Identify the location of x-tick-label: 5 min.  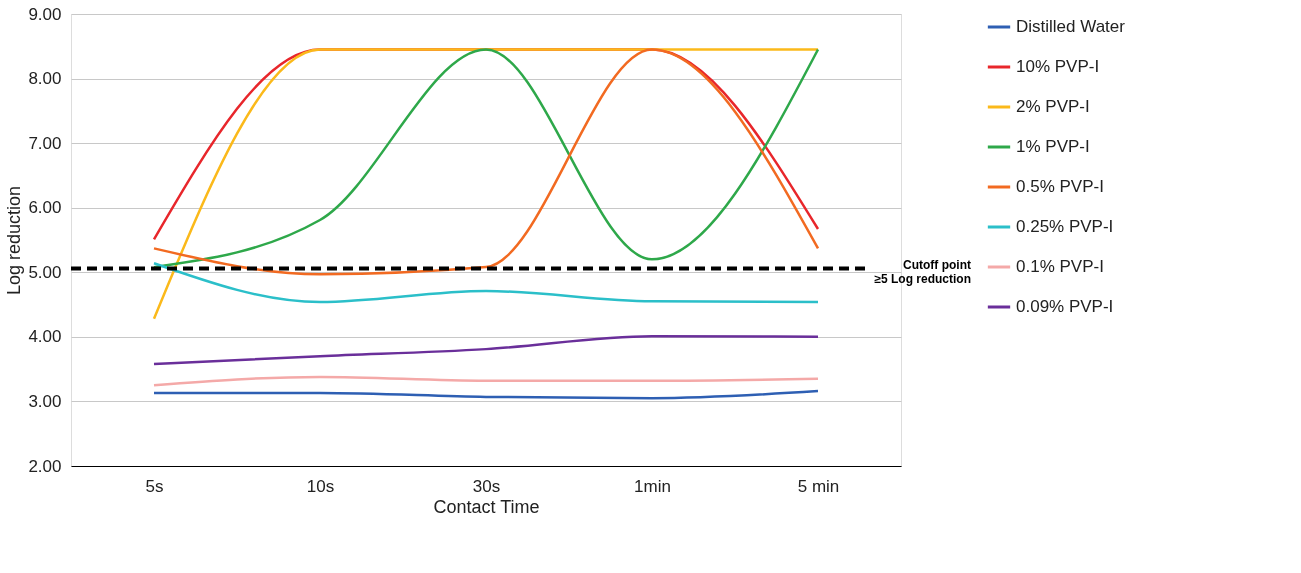
(818, 486).